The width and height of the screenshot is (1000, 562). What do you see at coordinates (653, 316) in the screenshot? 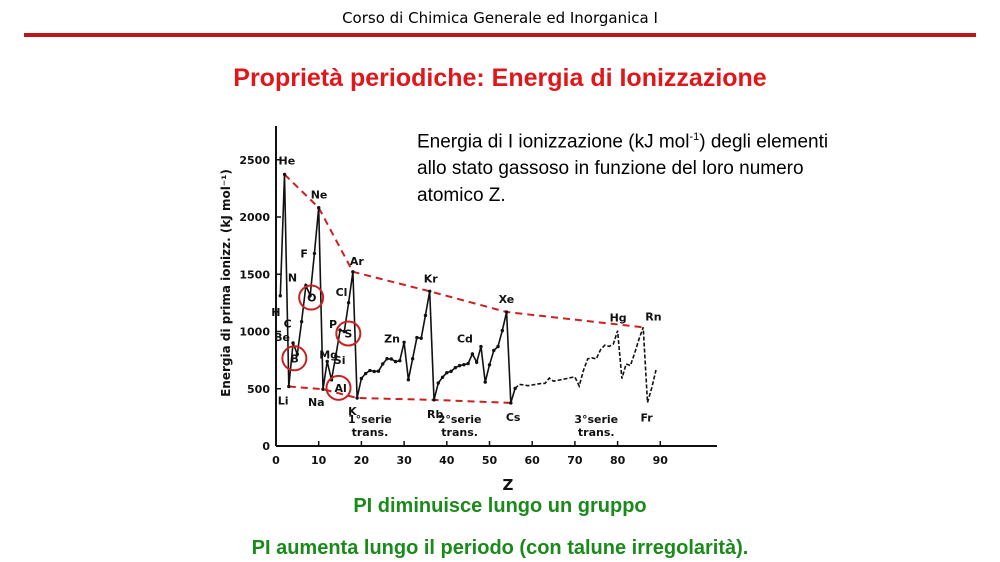
I see `element-label-rn: Rn` at bounding box center [653, 316].